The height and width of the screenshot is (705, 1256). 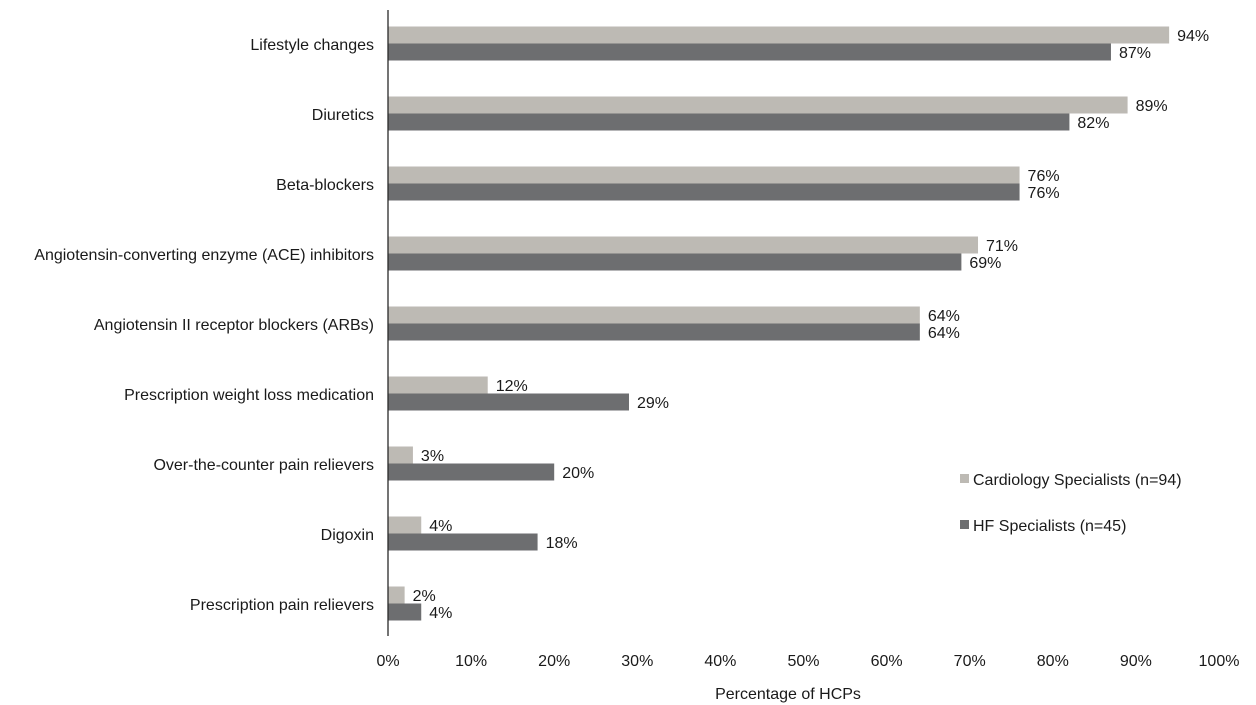 I want to click on bar-cardiology-specialists-over-the-counter-pain-relievers, so click(x=400, y=455).